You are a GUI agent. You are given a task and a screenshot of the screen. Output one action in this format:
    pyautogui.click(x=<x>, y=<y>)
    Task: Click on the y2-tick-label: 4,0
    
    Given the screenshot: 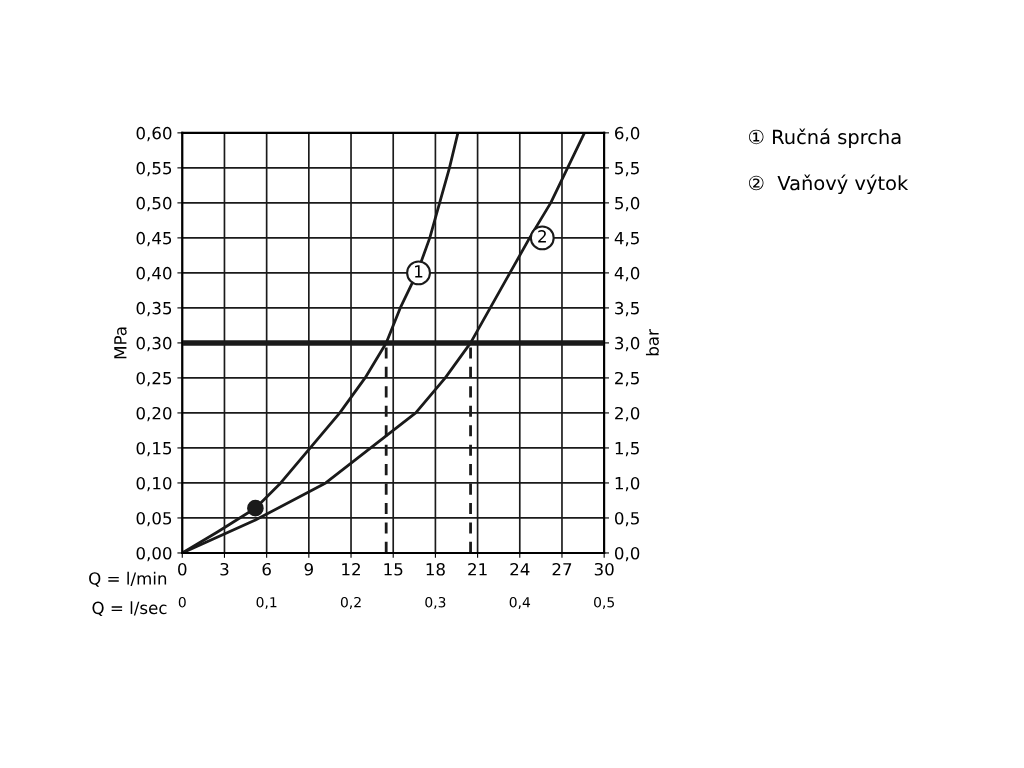 What is the action you would take?
    pyautogui.click(x=627, y=274)
    